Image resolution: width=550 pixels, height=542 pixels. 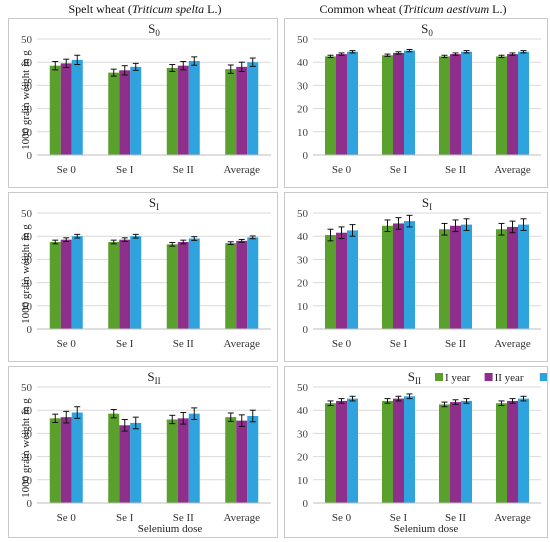 I want to click on common-title-prefix: Common wheat (, so click(x=361, y=9).